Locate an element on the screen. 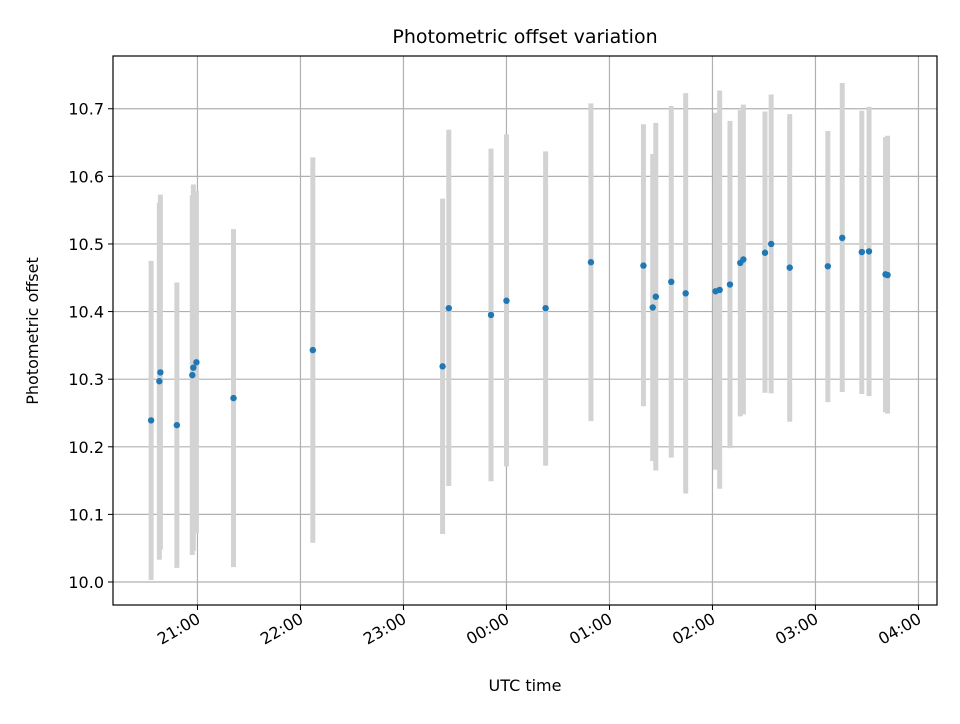  y-tick-label: 10.4 is located at coordinates (86, 312).